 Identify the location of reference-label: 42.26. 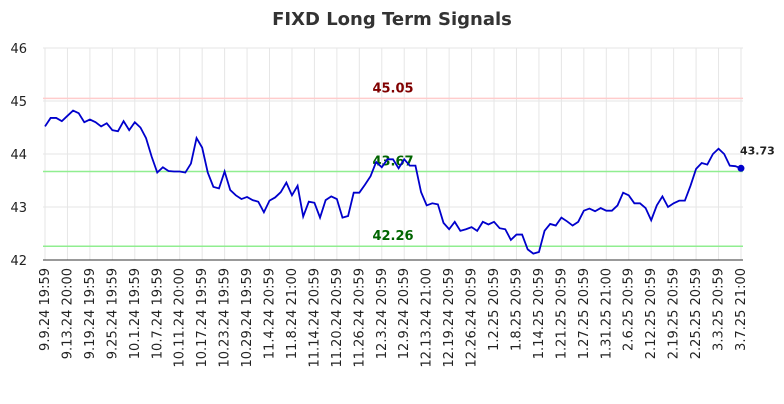
(392, 236).